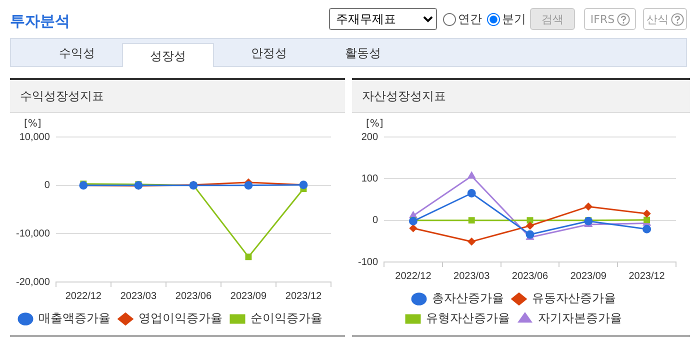 The width and height of the screenshot is (697, 342). I want to click on text: IFRS, so click(610, 19).